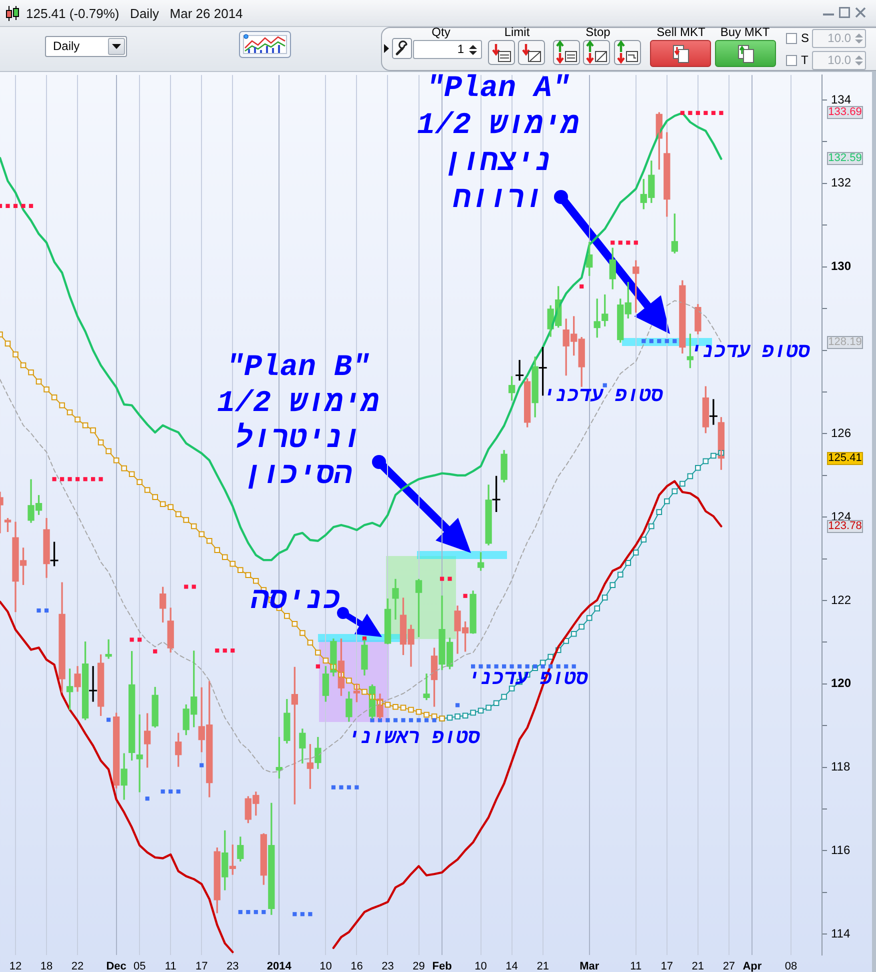 The width and height of the screenshot is (876, 972). I want to click on x-tick-label: 16, so click(356, 966).